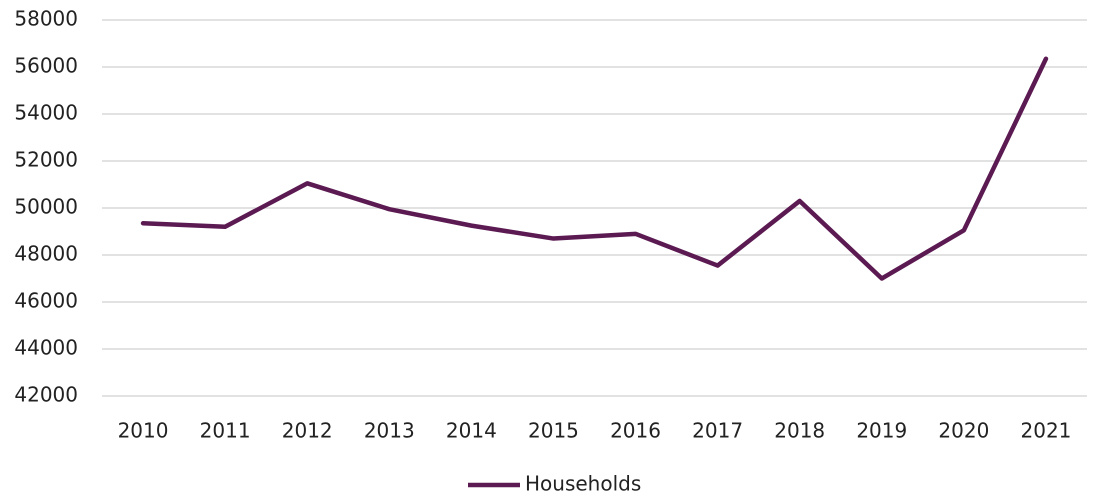  I want to click on x-tick-label: 2012, so click(307, 431).